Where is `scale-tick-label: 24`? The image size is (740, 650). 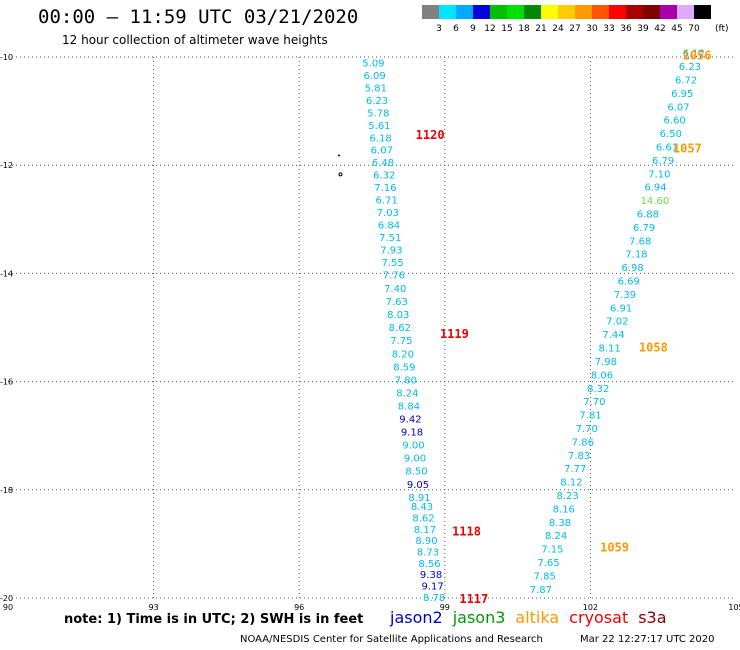
scale-tick-label: 24 is located at coordinates (558, 29).